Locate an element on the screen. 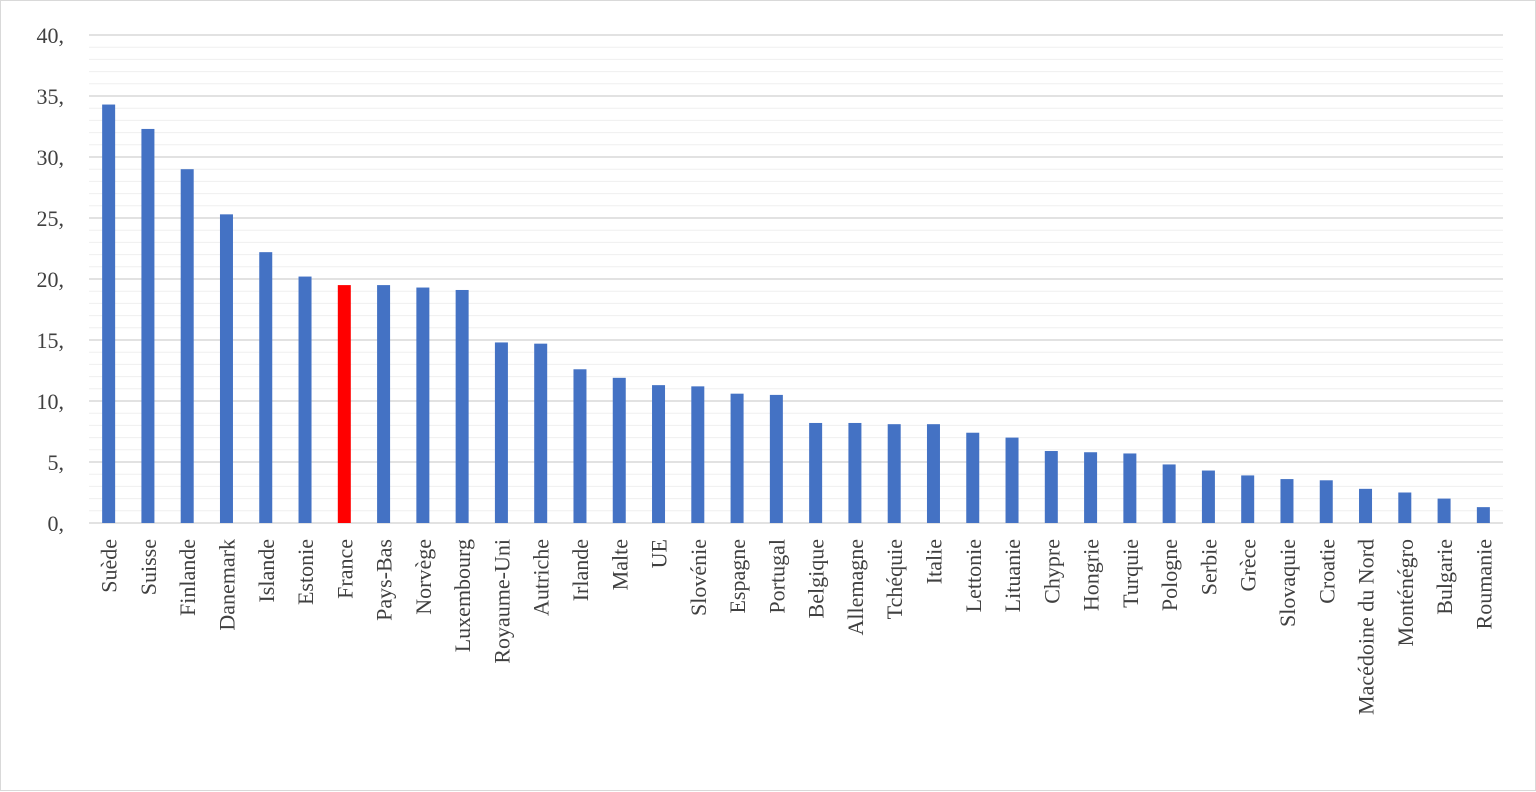  x-category-label: Espagne is located at coordinates (737, 576).